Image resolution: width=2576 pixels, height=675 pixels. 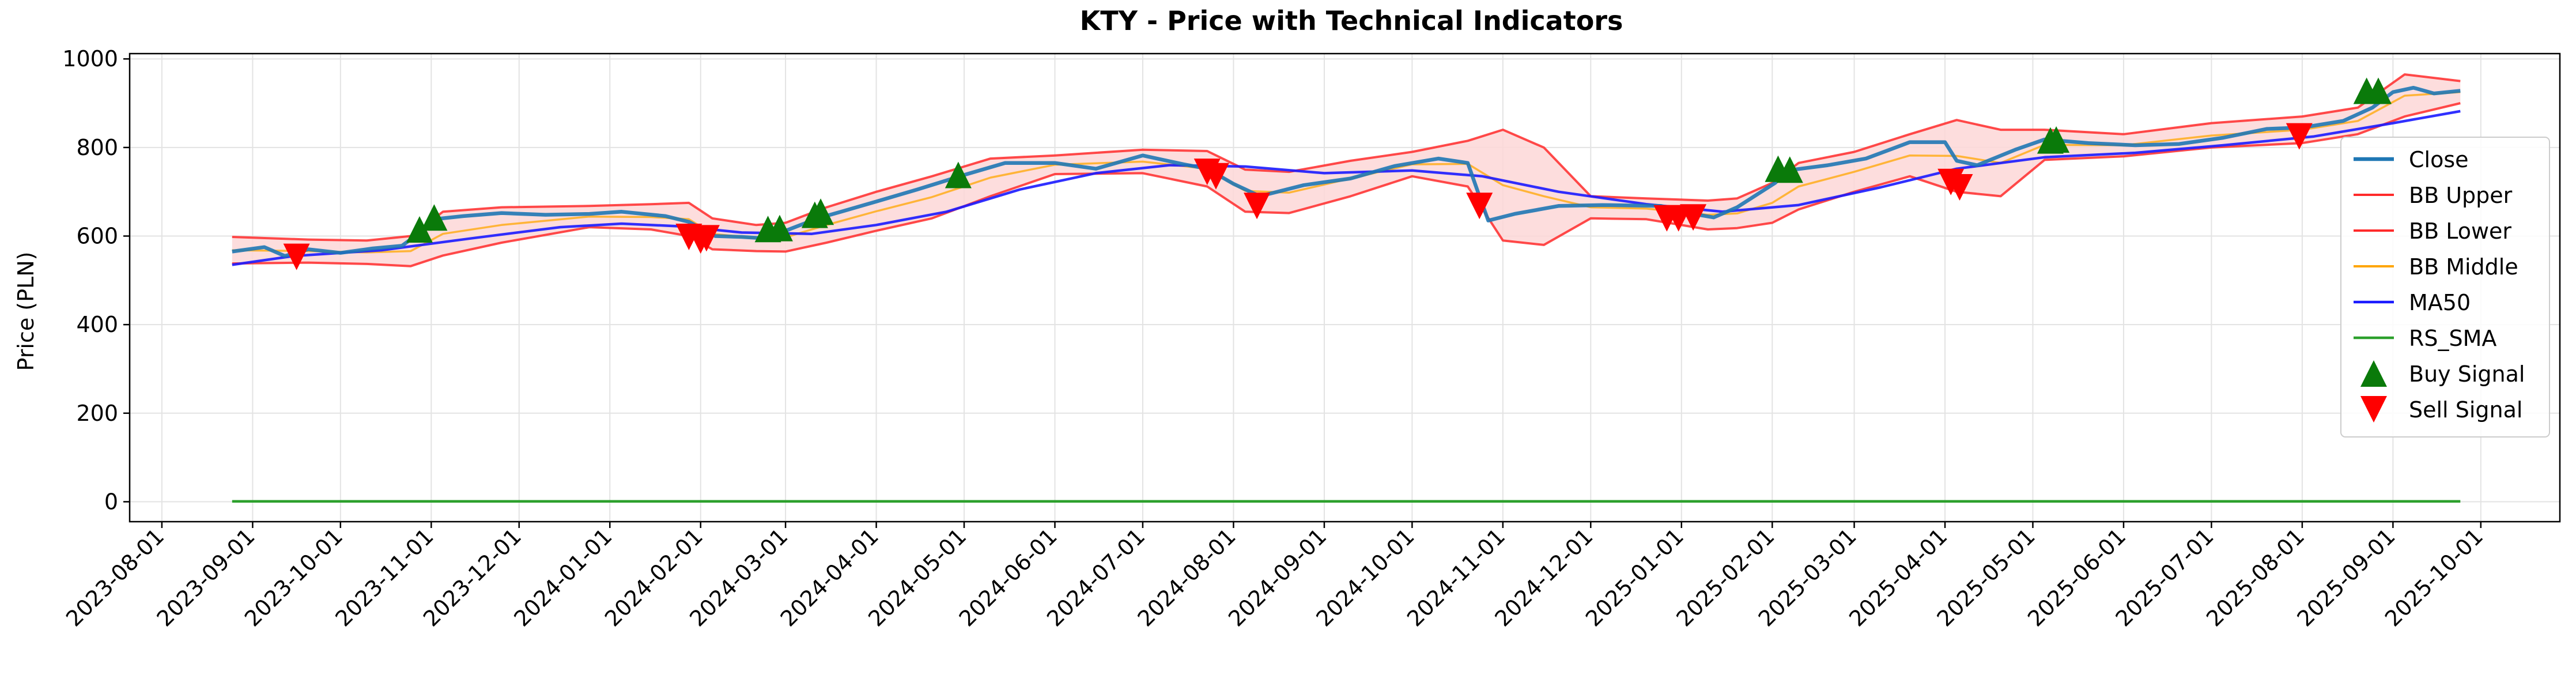 I want to click on legend-label-6: Buy Signal, so click(x=2467, y=374).